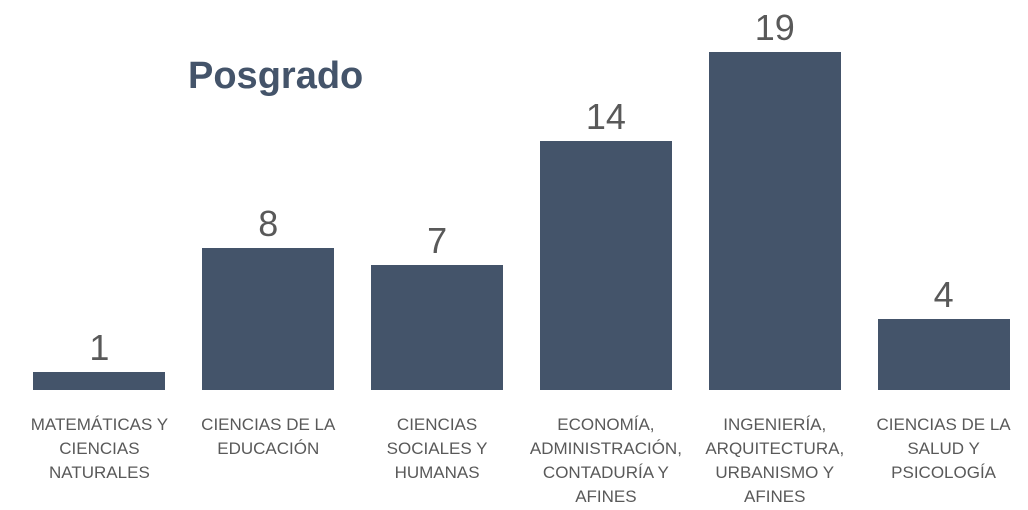 This screenshot has height=510, width=1028. Describe the element at coordinates (99, 348) in the screenshot. I see `value-label: 1` at that location.